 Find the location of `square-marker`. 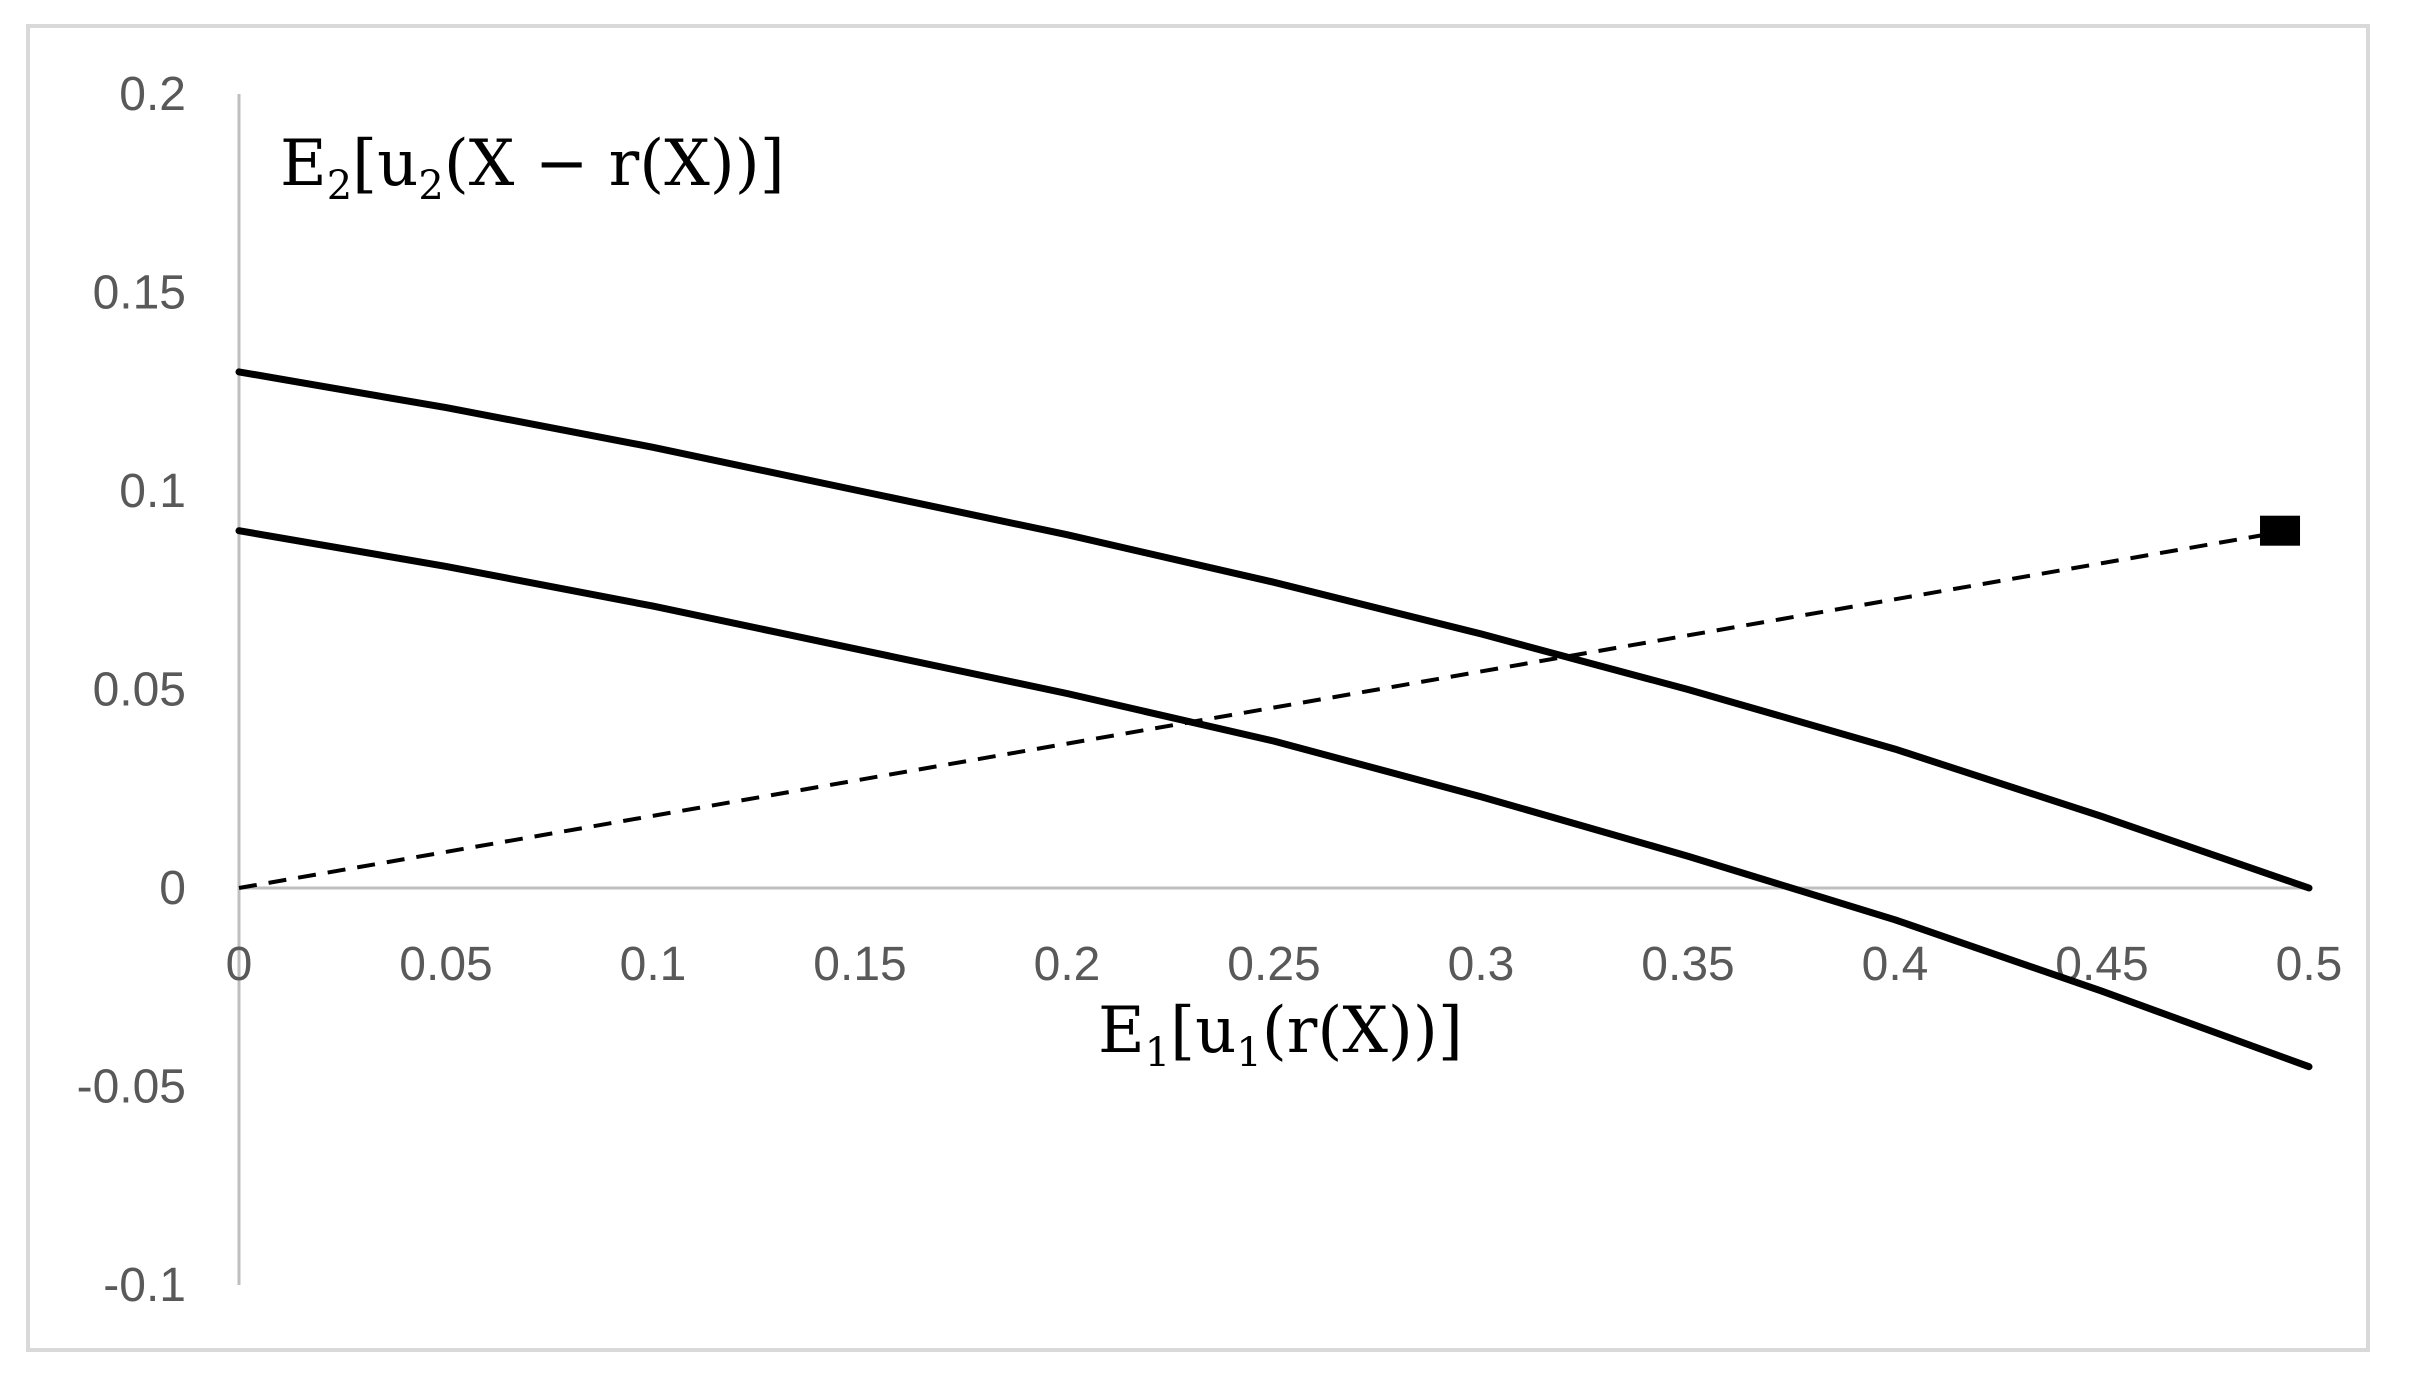

square-marker is located at coordinates (2280, 530).